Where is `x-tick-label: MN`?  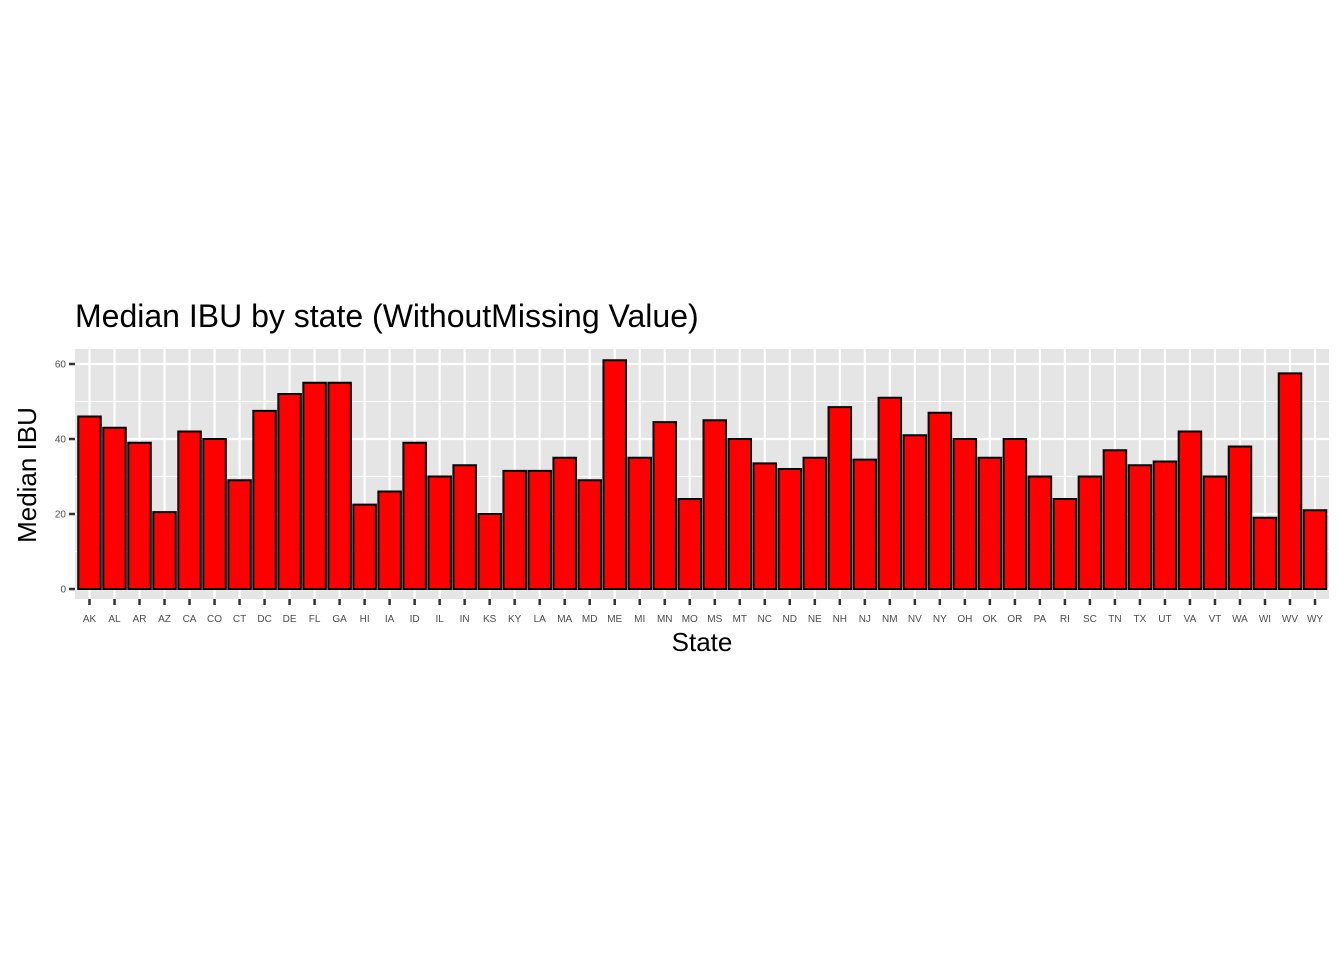 x-tick-label: MN is located at coordinates (665, 619).